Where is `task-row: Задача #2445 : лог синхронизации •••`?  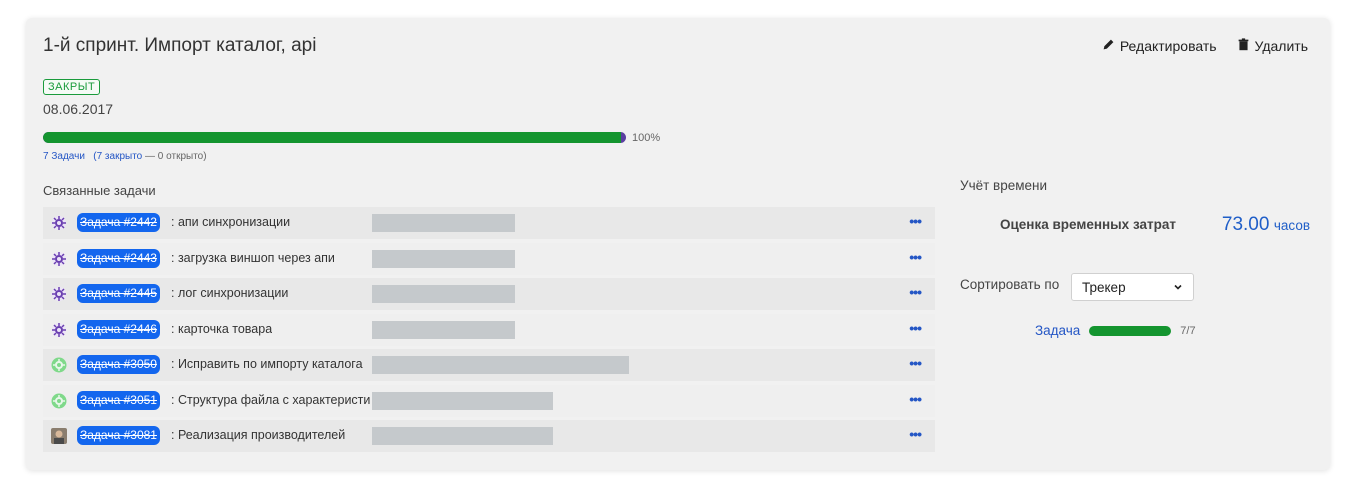
task-row: Задача #2445 : лог синхронизации ••• is located at coordinates (489, 294).